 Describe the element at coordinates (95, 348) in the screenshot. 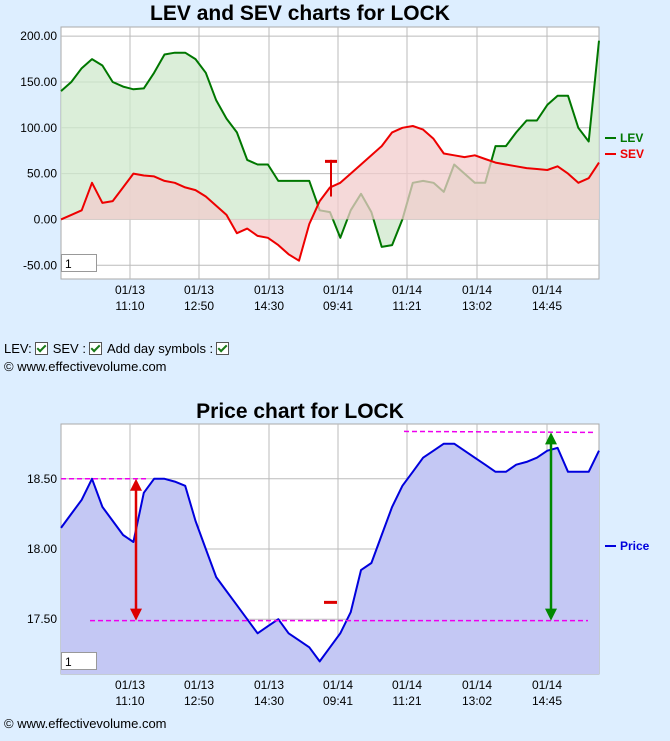

I see `sev-checkbox` at that location.